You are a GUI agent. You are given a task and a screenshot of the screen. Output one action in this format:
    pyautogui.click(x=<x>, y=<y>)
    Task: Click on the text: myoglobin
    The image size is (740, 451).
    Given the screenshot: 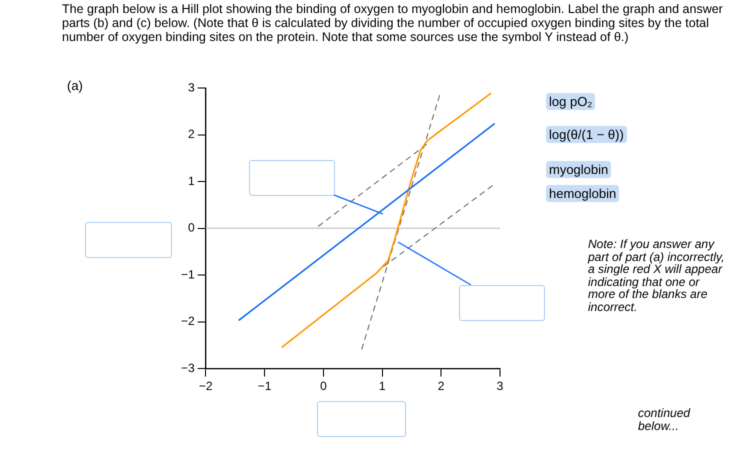 What is the action you would take?
    pyautogui.click(x=579, y=169)
    